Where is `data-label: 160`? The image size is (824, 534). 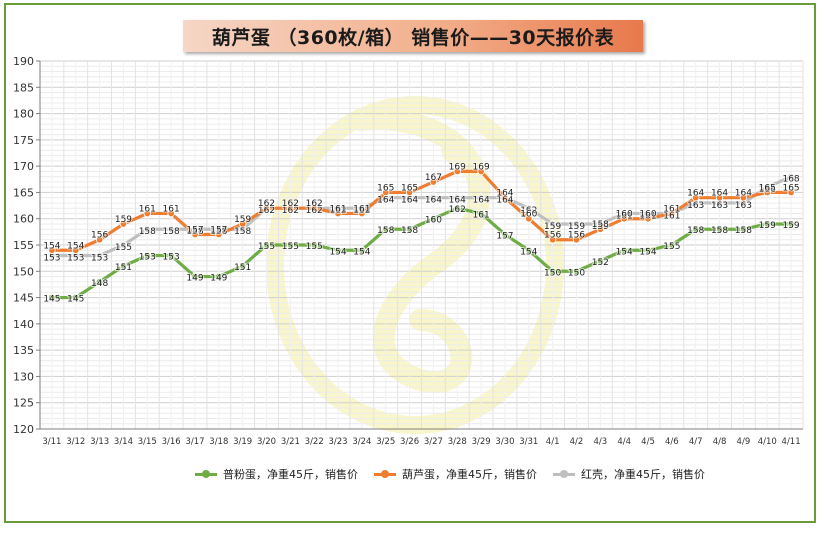 data-label: 160 is located at coordinates (624, 215).